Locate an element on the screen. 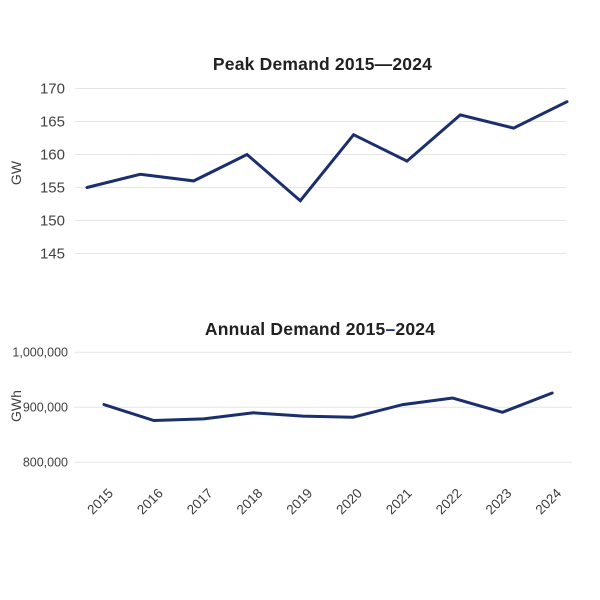 This screenshot has width=600, height=600. x-tick-label: 2024 is located at coordinates (548, 501).